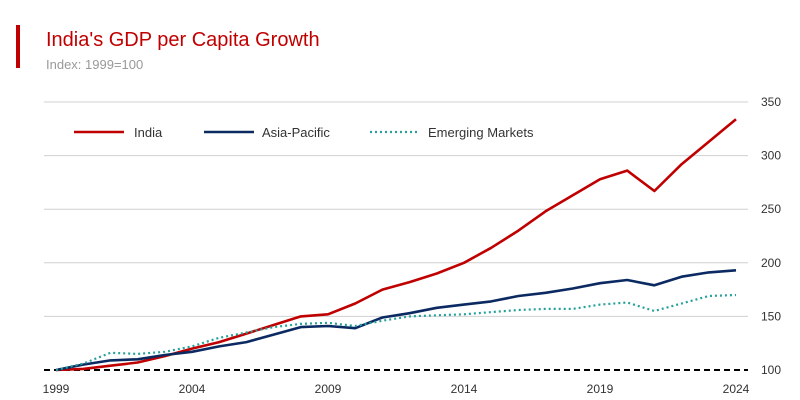  What do you see at coordinates (771, 316) in the screenshot?
I see `y-tick-label: 150` at bounding box center [771, 316].